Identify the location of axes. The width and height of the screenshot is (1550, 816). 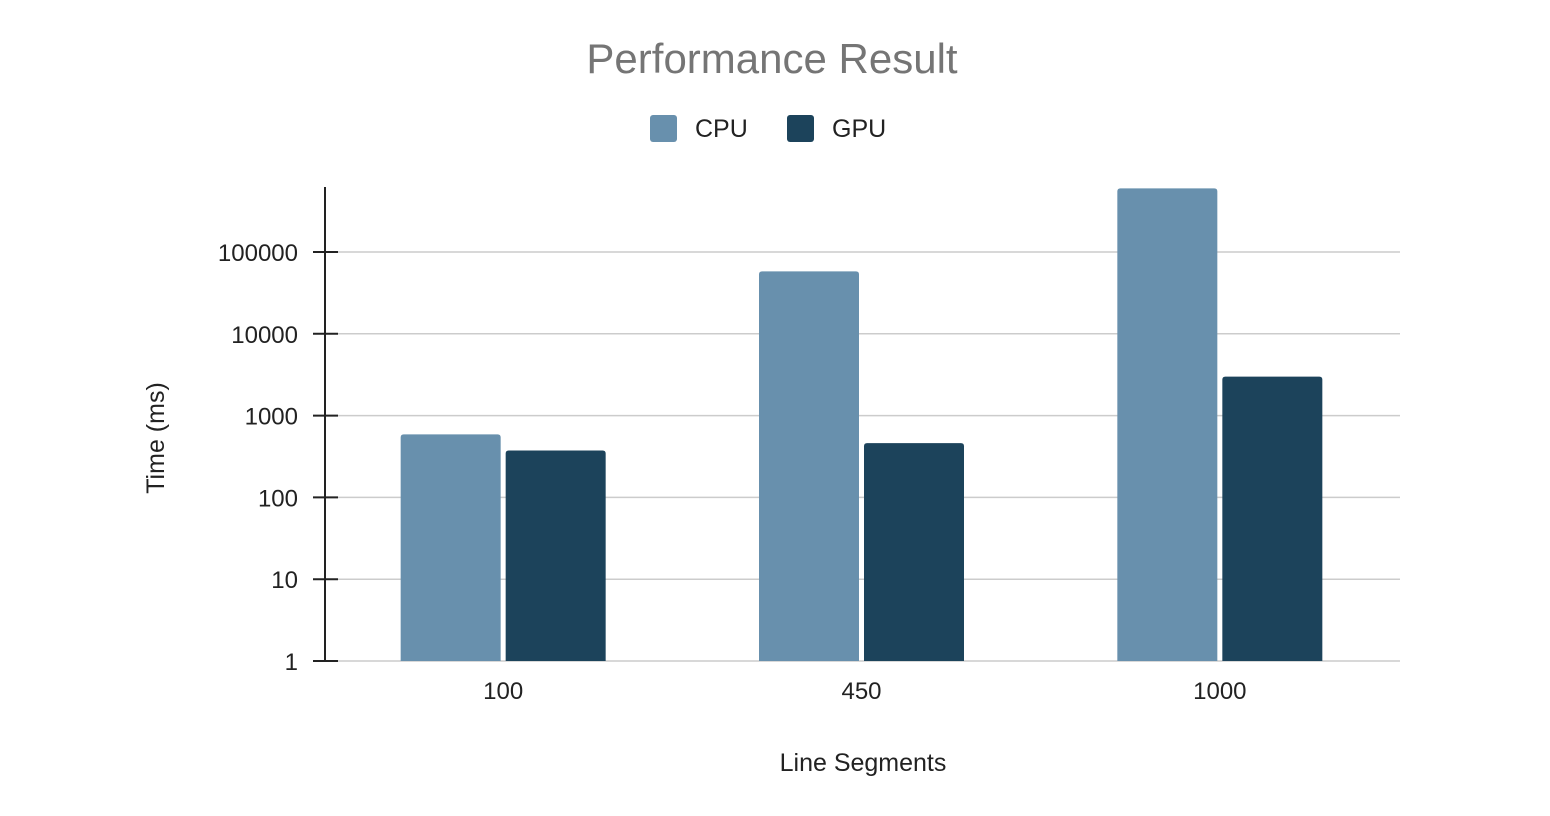
(325, 424).